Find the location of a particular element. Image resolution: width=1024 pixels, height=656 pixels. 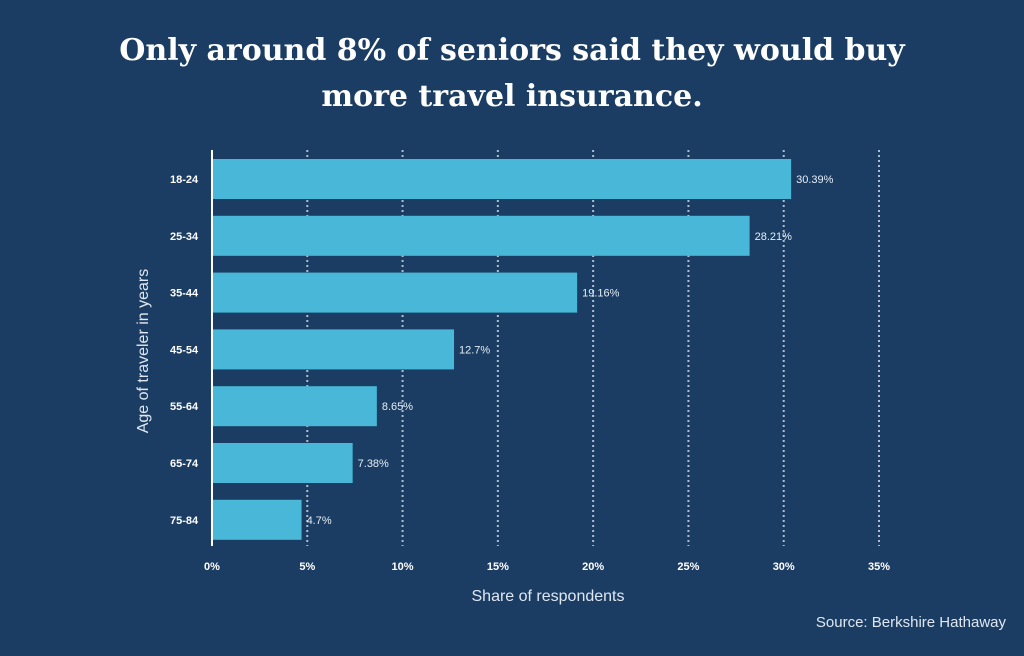

x-tick-label-10: 10% is located at coordinates (403, 567).